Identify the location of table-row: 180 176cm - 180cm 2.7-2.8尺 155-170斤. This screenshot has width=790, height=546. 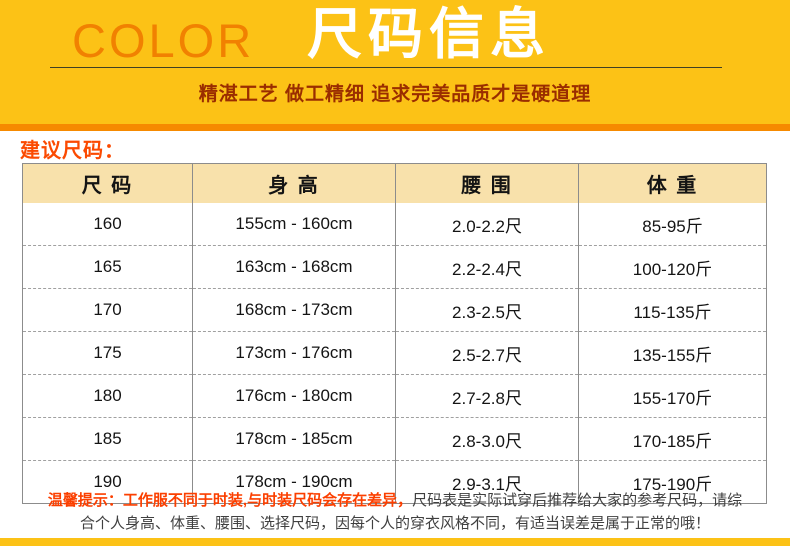
(394, 396).